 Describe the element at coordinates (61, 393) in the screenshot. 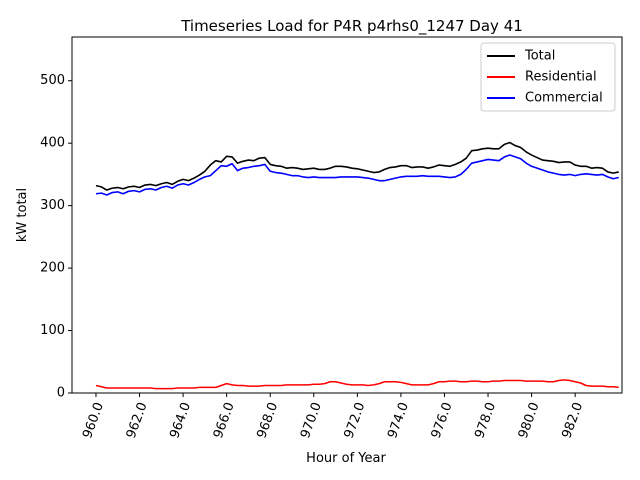

I see `y-tick-label: 0` at that location.